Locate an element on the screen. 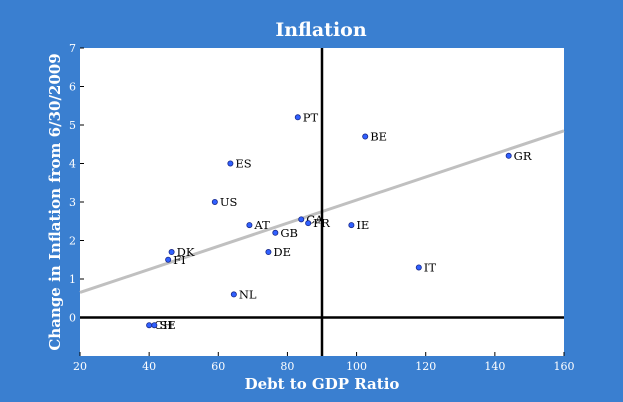 This screenshot has width=623, height=402. data-point-ch: CH is located at coordinates (159, 325).